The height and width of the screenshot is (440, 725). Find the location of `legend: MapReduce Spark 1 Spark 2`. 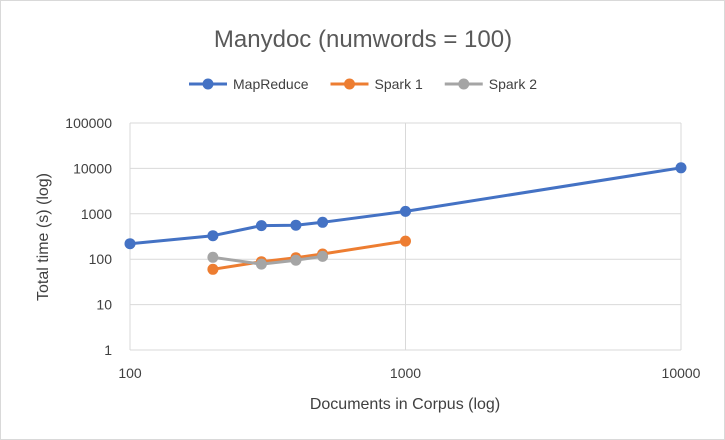

legend: MapReduce Spark 1 Spark 2 is located at coordinates (363, 84).